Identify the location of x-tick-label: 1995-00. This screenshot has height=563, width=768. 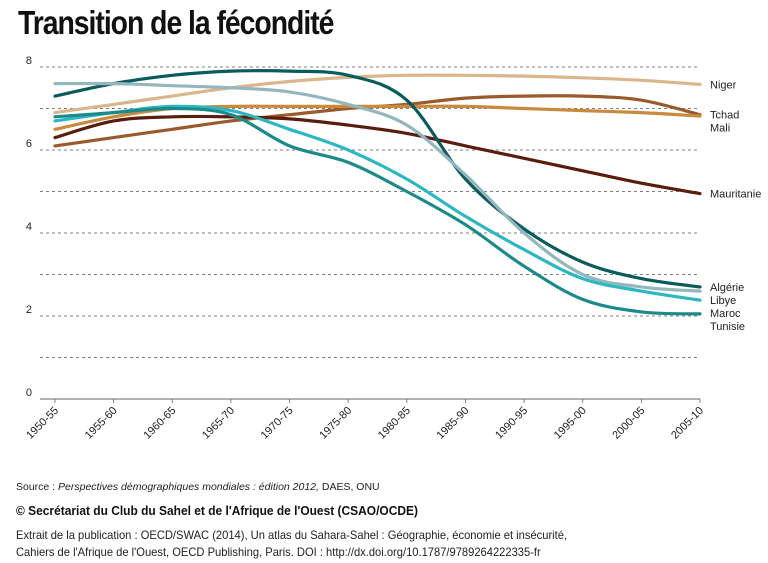
(570, 423).